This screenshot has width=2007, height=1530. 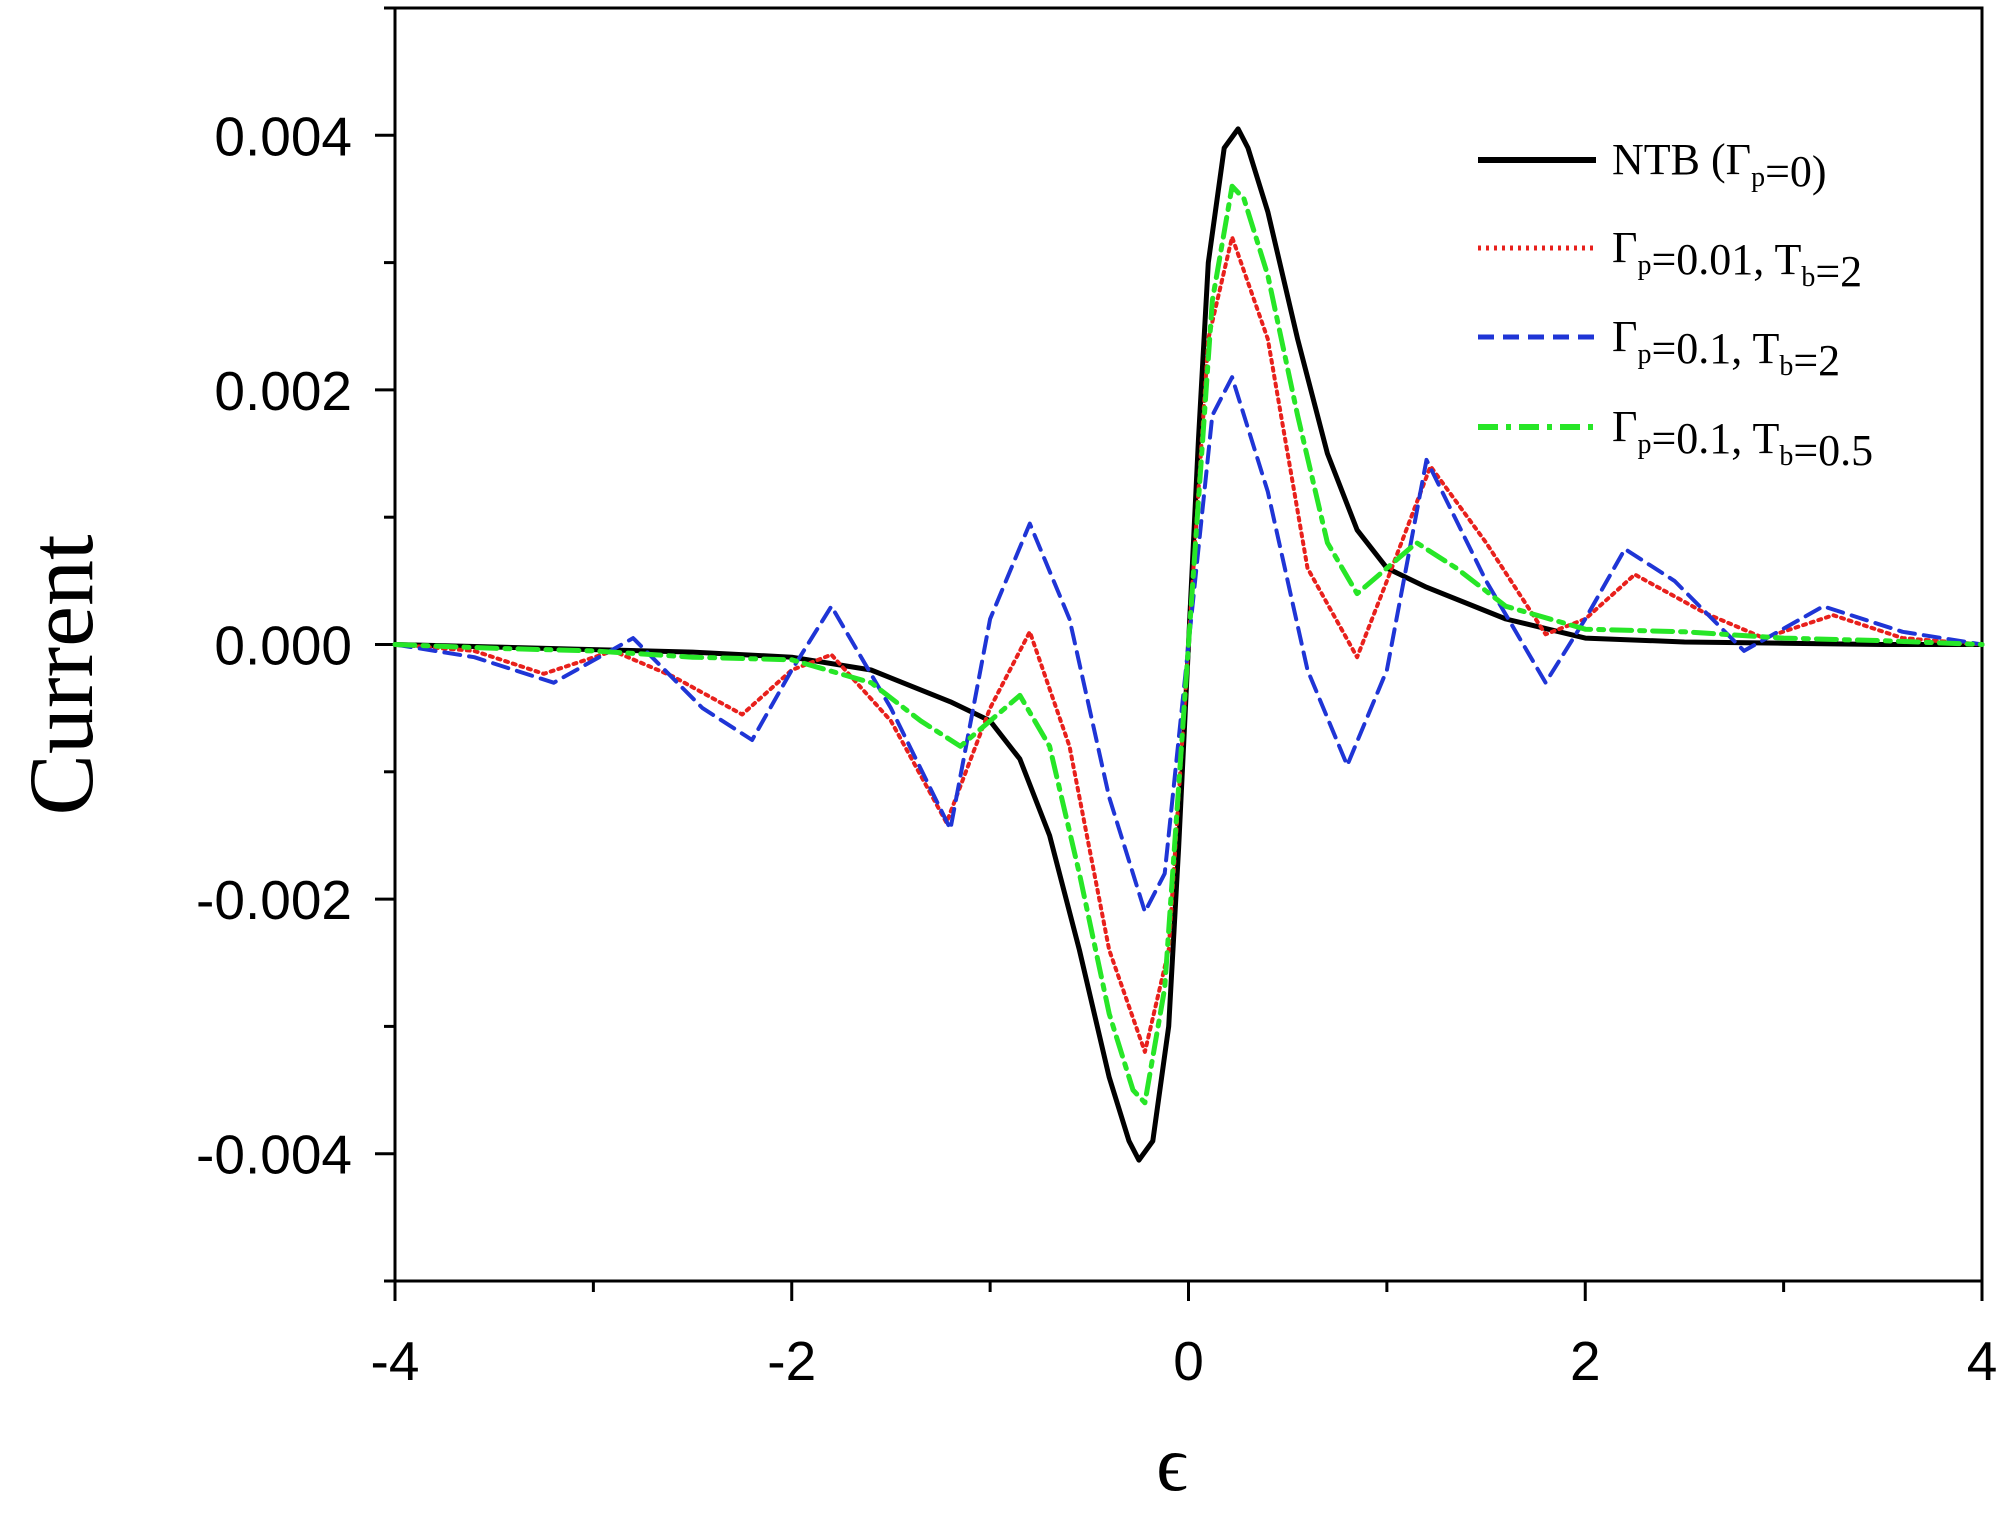 What do you see at coordinates (1833, 450) in the screenshot?
I see `legend-text-part: =0.5` at bounding box center [1833, 450].